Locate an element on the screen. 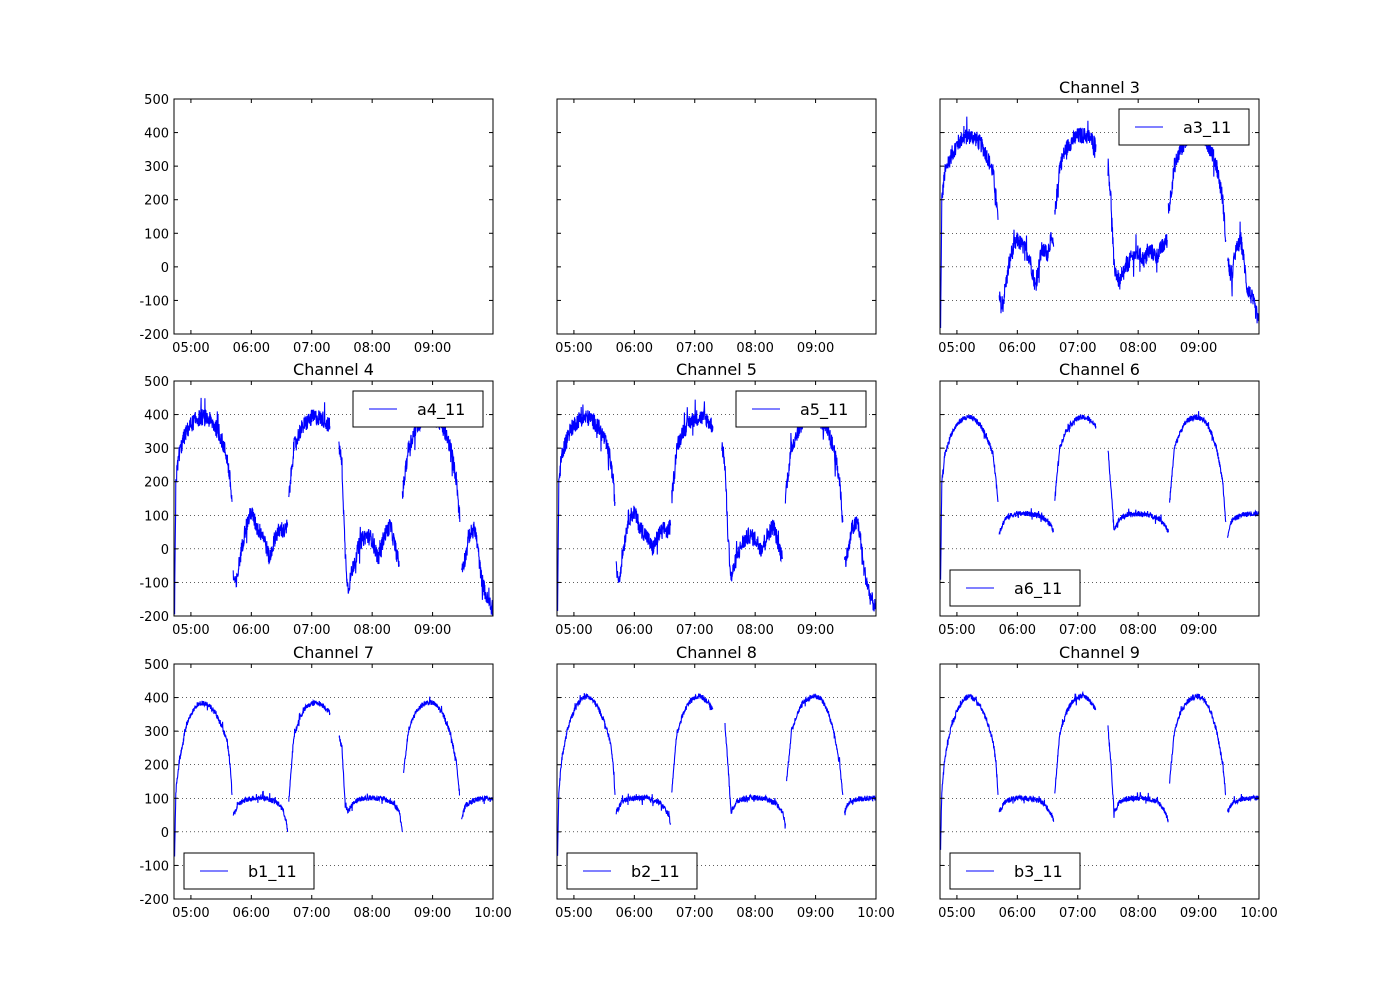 This screenshot has height=1000, width=1400. legend-label: a3_11 is located at coordinates (1207, 128).